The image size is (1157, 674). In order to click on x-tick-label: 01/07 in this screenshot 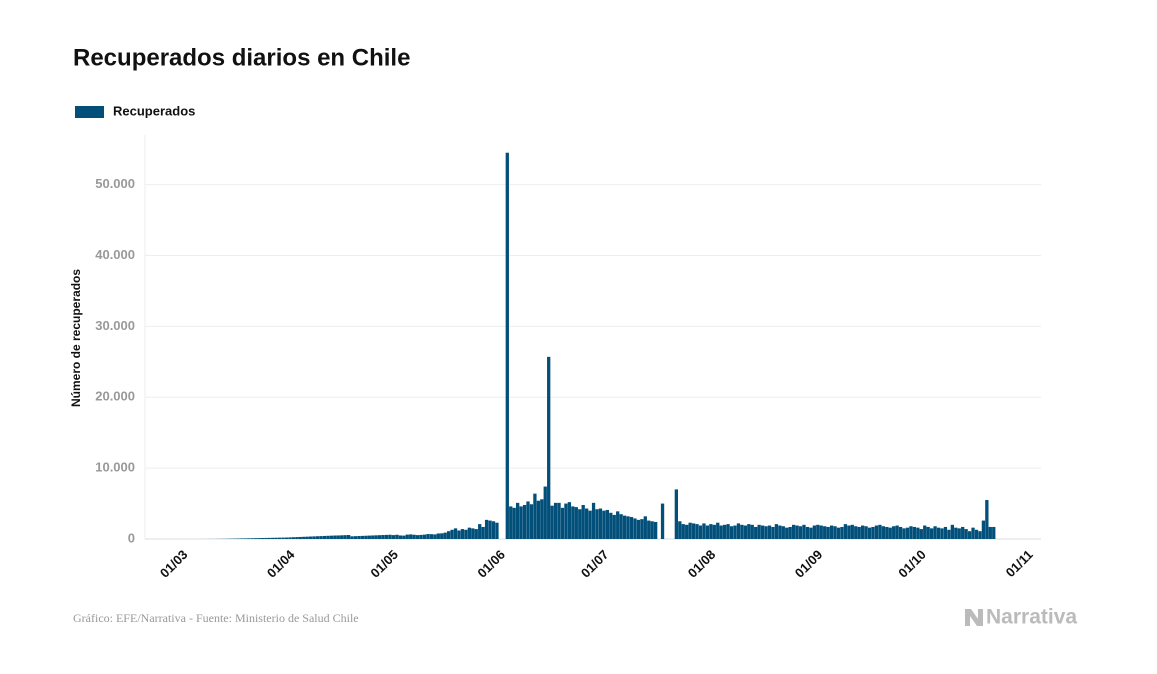, I will do `click(595, 564)`.